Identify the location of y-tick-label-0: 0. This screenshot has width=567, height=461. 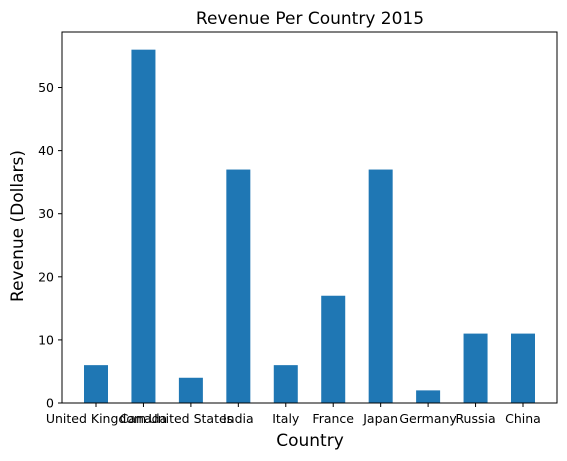
(50, 403).